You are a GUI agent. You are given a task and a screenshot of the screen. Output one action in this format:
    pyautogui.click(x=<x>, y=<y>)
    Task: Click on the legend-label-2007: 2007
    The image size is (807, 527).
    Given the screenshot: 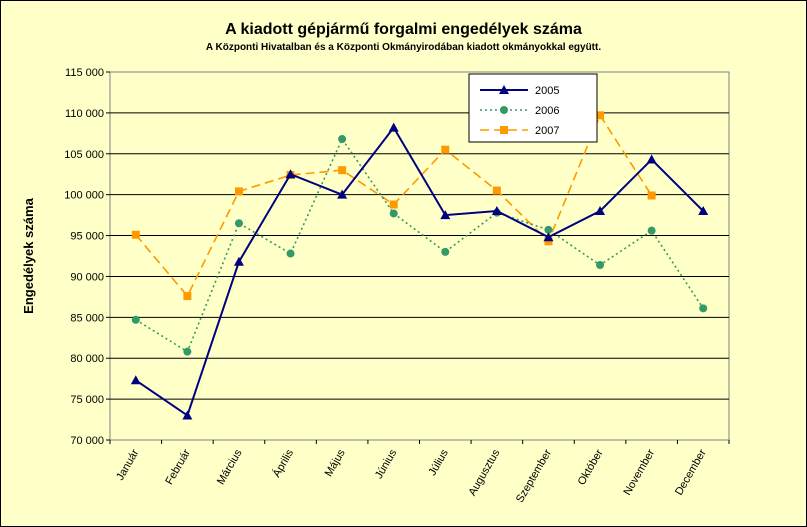 What is the action you would take?
    pyautogui.click(x=547, y=131)
    